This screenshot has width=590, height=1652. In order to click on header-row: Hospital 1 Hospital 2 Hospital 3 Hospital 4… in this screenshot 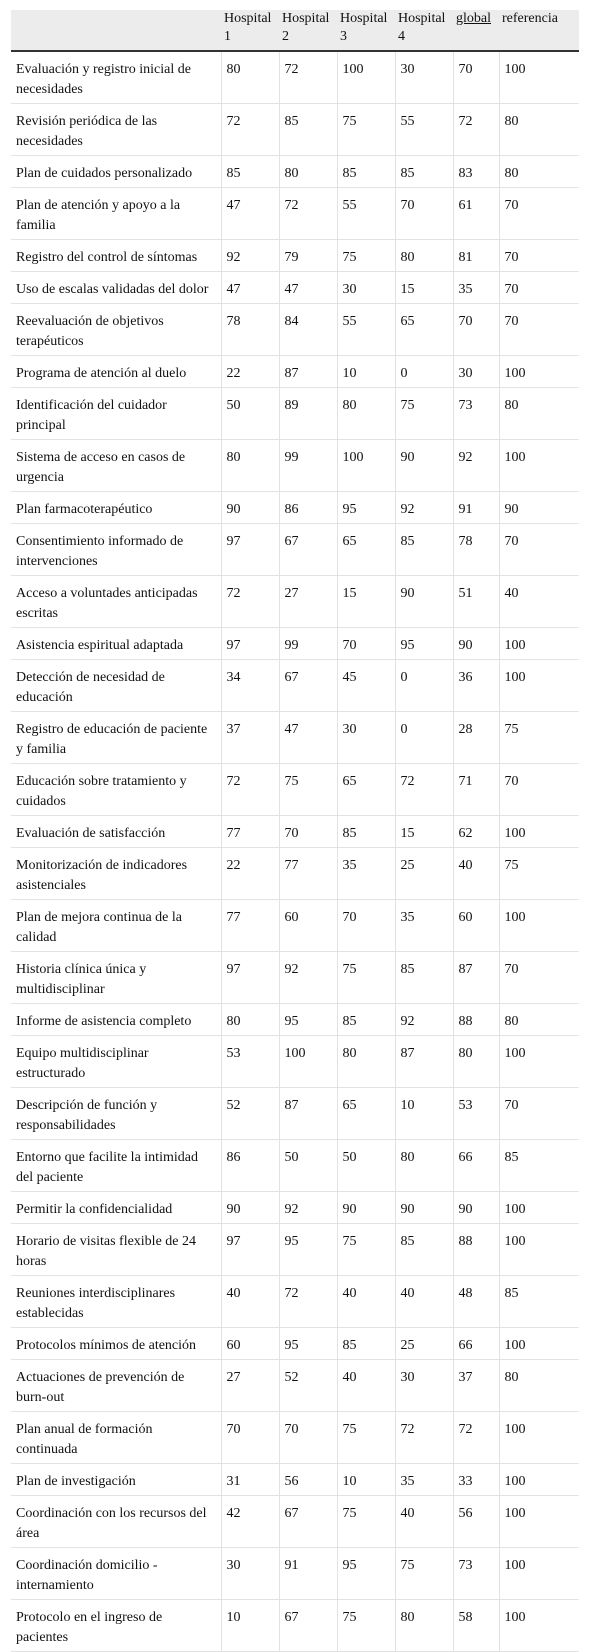, I will do `click(295, 31)`.